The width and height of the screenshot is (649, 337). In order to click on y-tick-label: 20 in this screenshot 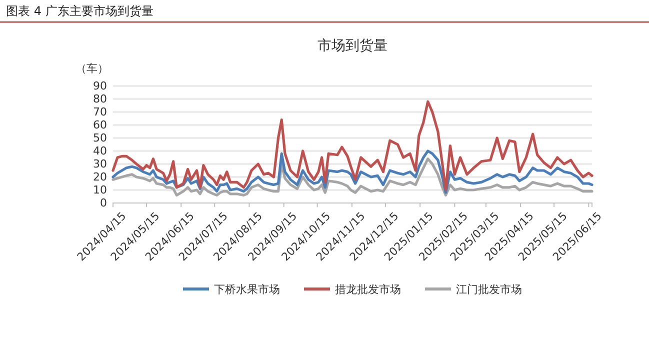, I will do `click(100, 177)`.